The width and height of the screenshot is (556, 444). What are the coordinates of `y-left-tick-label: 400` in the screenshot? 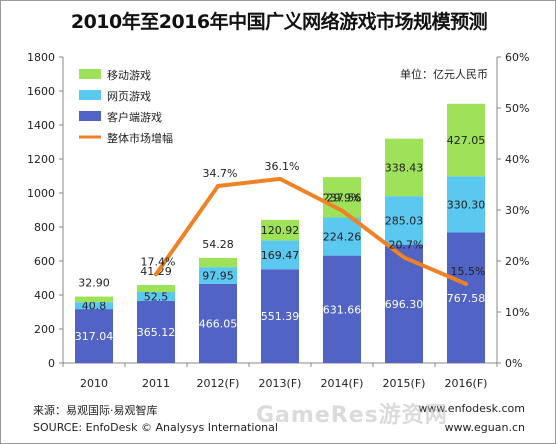 It's located at (44, 295).